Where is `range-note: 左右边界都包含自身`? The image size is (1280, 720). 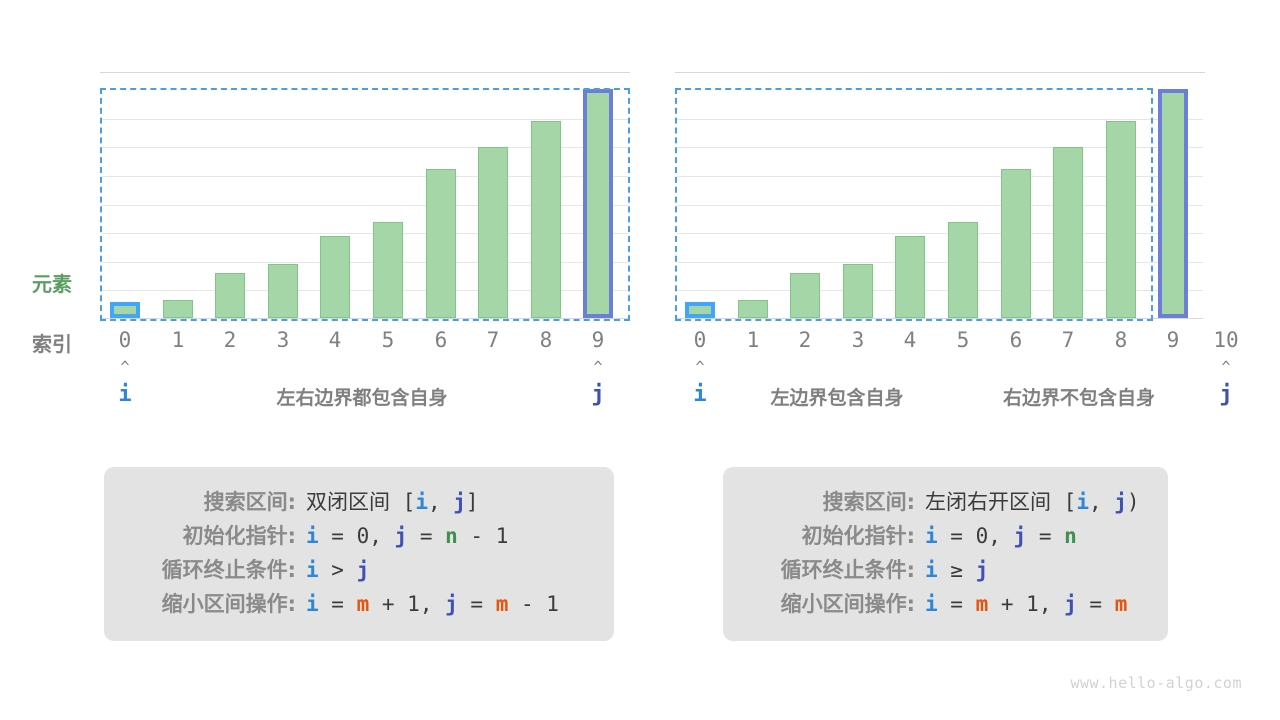
range-note: 左右边界都包含自身 is located at coordinates (362, 398).